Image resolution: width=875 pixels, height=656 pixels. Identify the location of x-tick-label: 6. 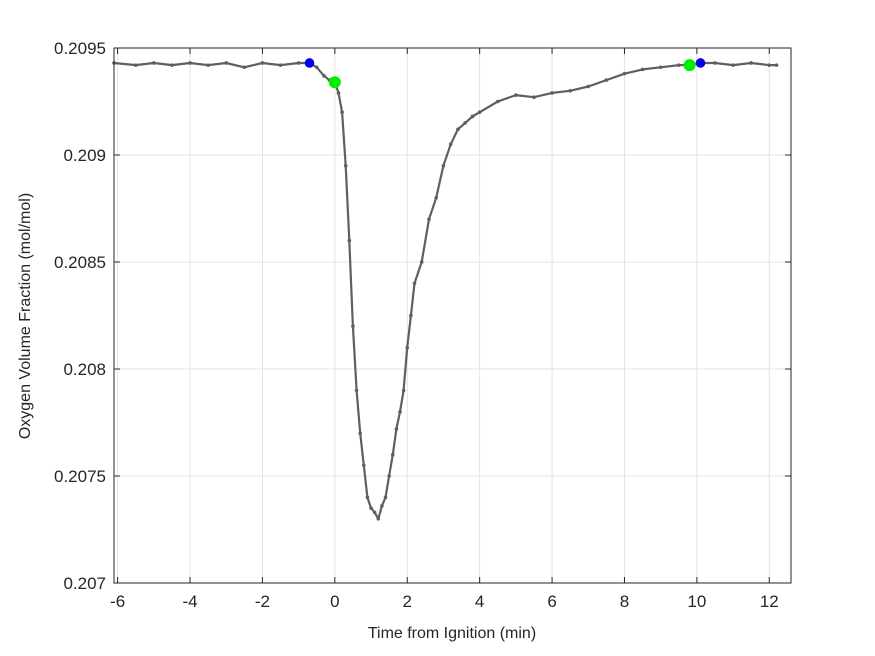
(551, 601).